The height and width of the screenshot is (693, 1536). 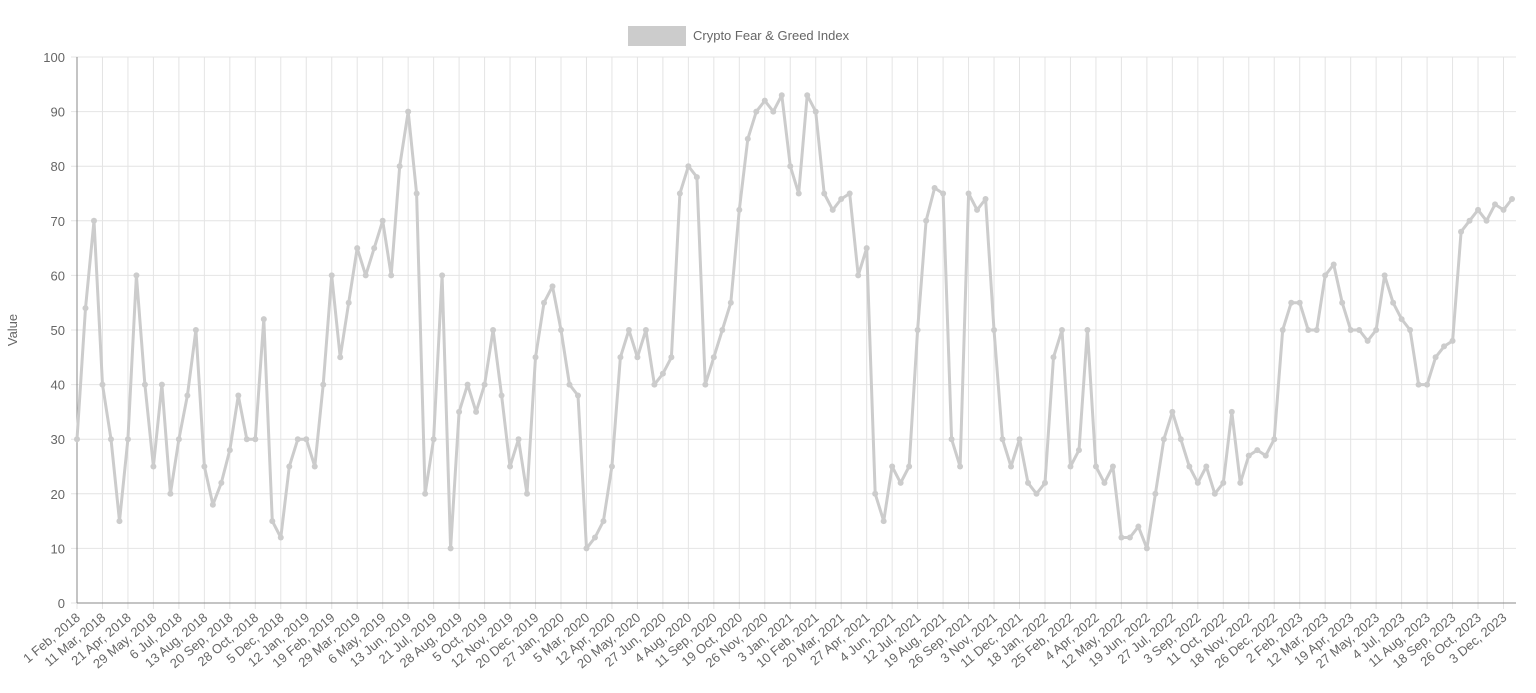 I want to click on y-tick-label: 70, so click(x=58, y=221).